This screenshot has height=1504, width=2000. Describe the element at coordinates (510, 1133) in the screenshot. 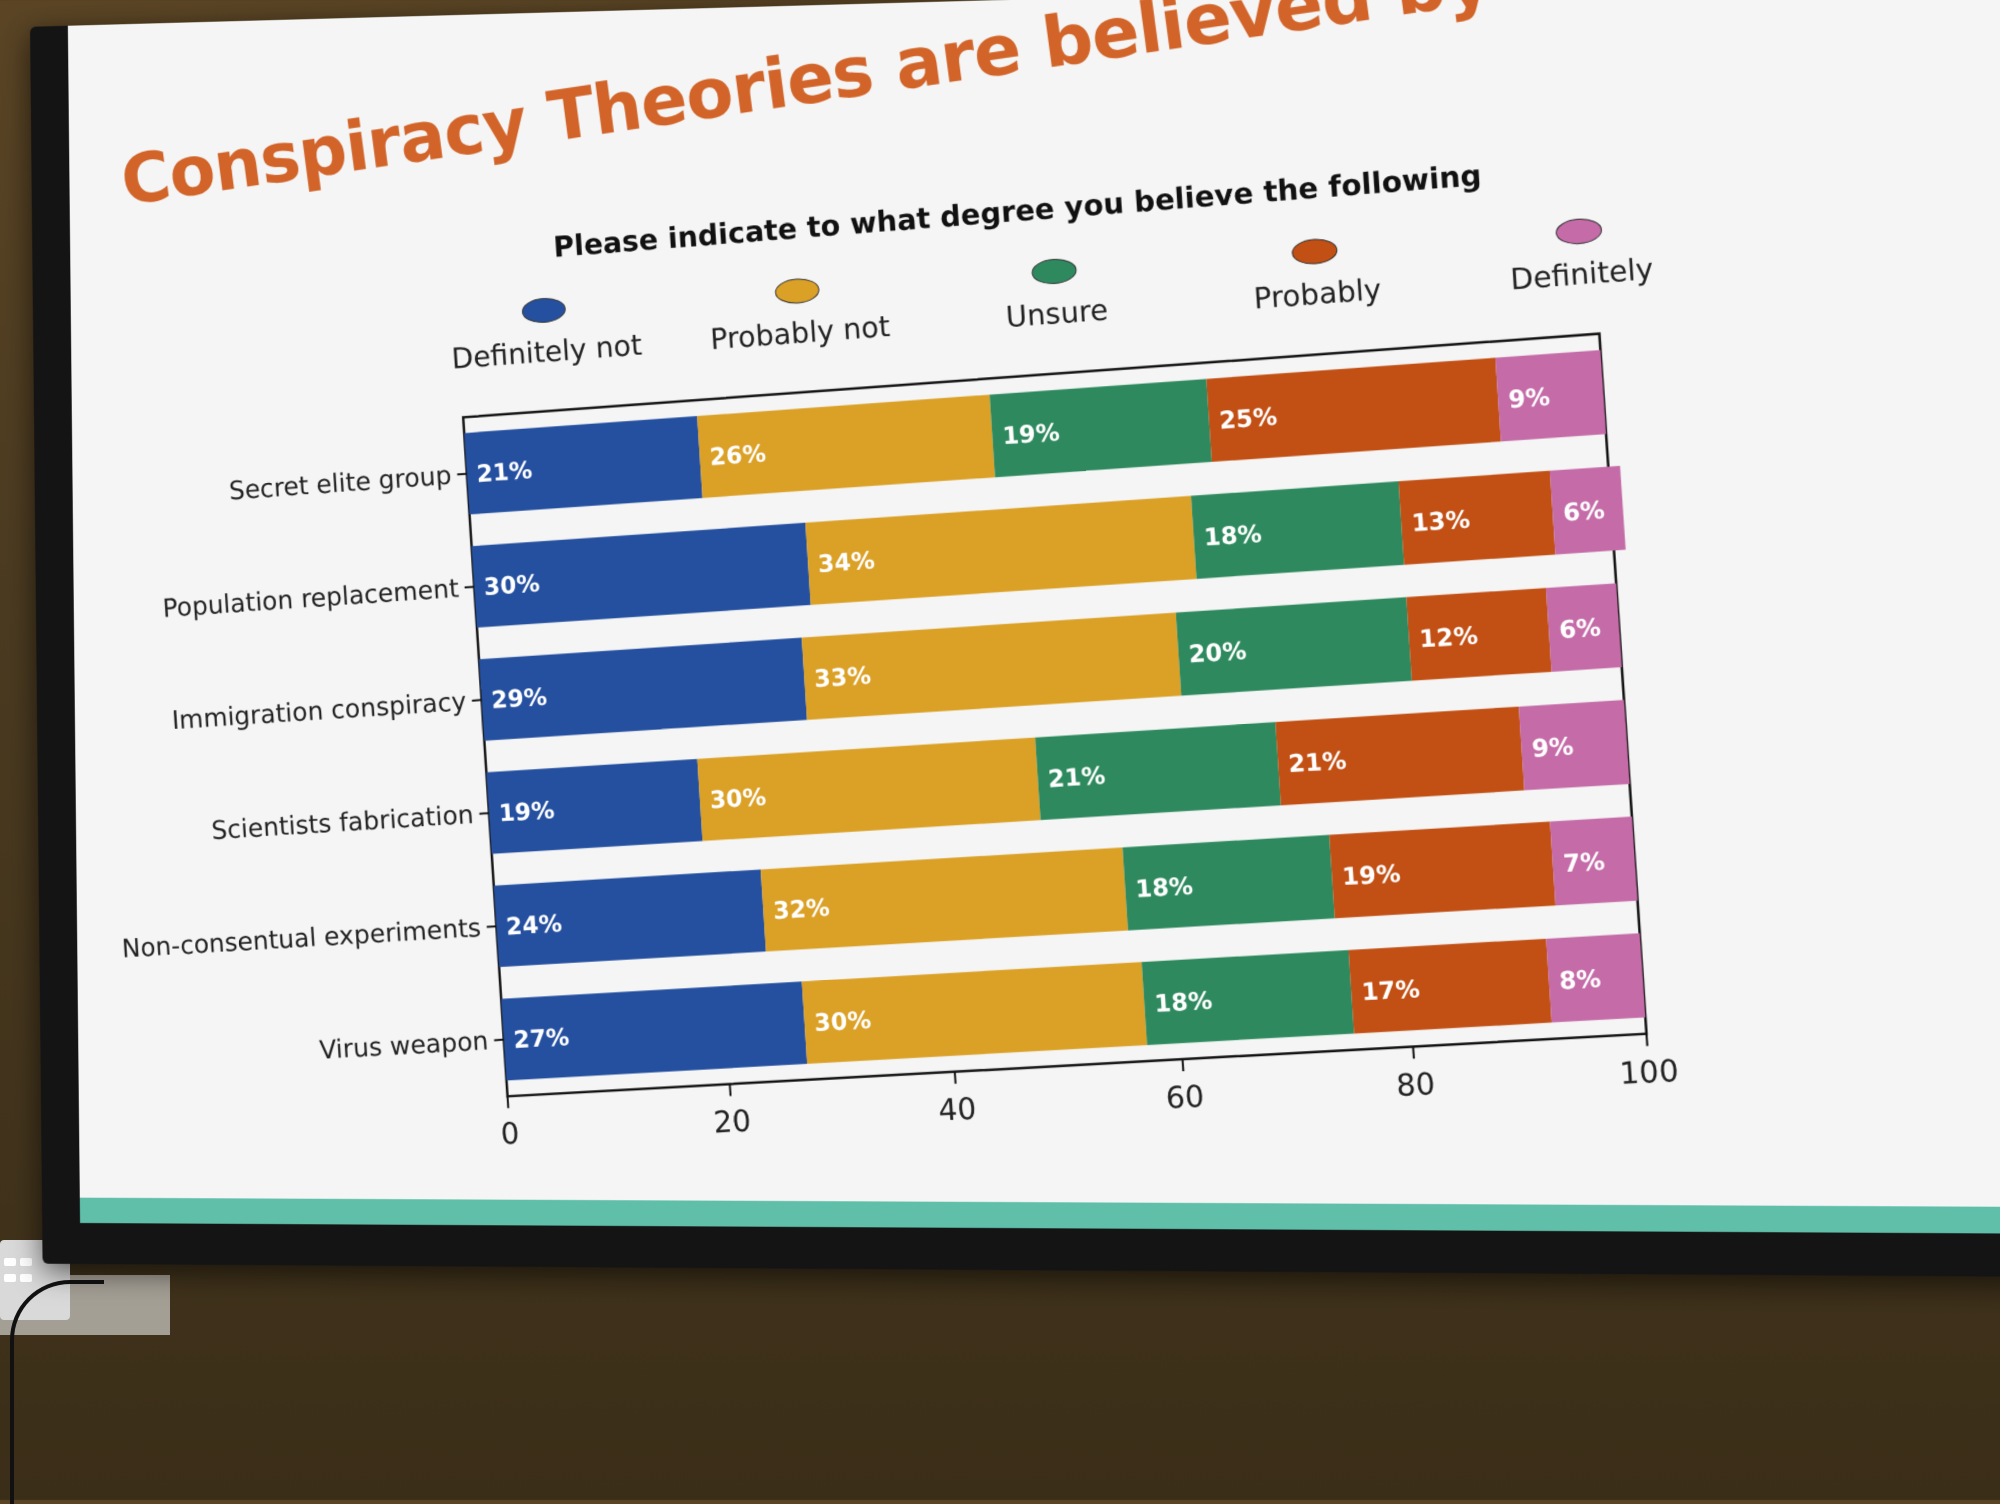

I see `x-tick-label-0: 0` at that location.